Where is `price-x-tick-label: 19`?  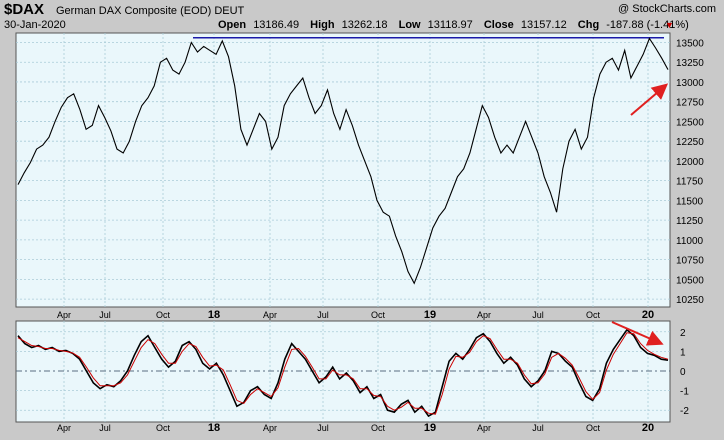 price-x-tick-label: 19 is located at coordinates (430, 315).